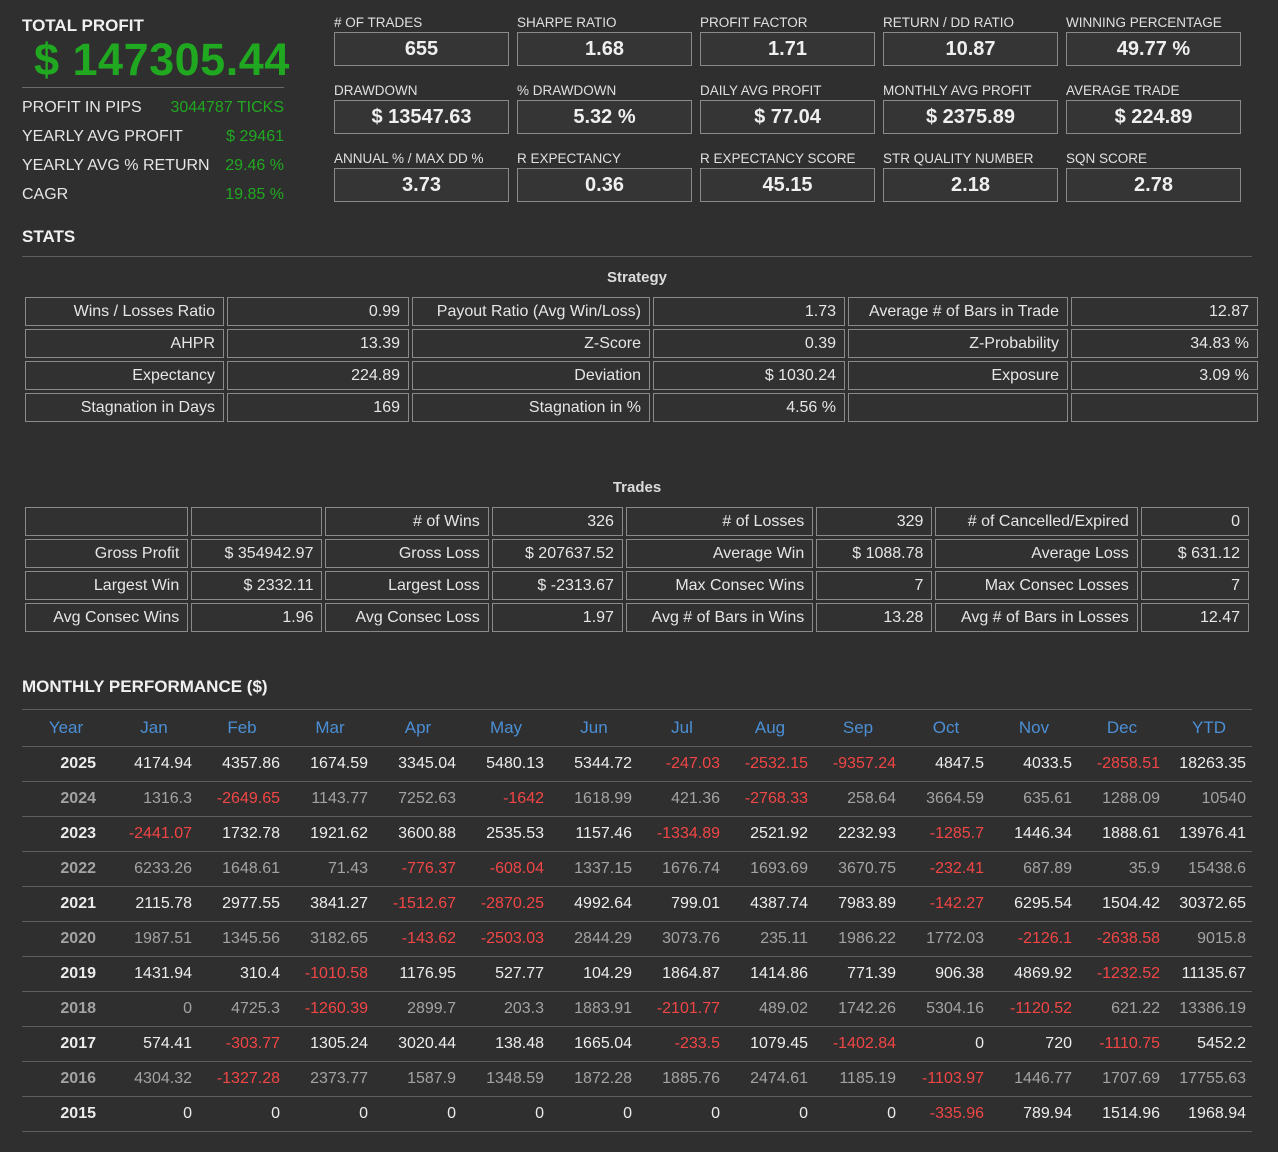 The height and width of the screenshot is (1152, 1278). What do you see at coordinates (958, 407) in the screenshot?
I see `stat-label` at bounding box center [958, 407].